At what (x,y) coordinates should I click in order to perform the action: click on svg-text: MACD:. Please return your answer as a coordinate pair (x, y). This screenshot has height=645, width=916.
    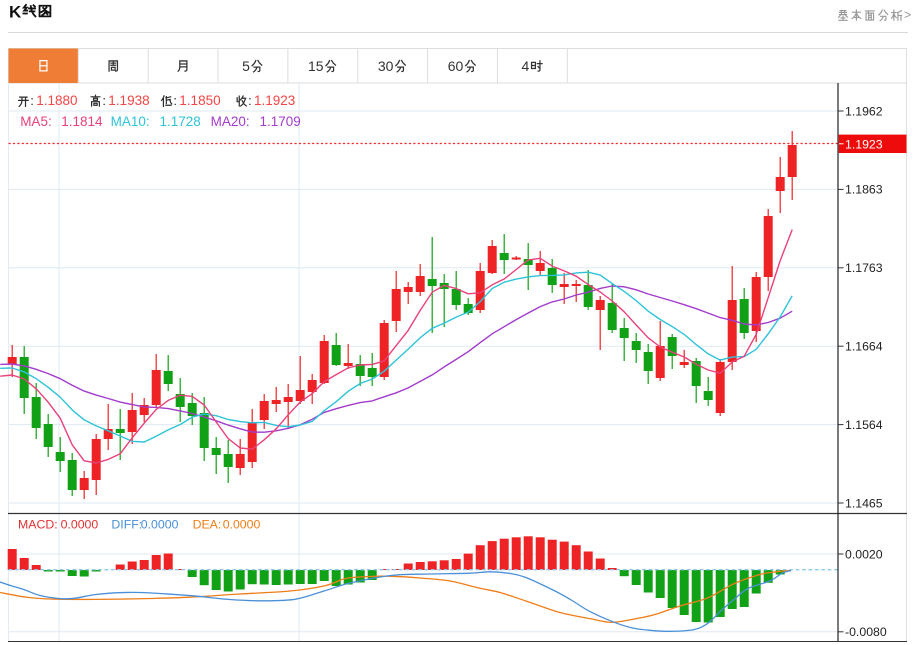
    Looking at the image, I should click on (38, 524).